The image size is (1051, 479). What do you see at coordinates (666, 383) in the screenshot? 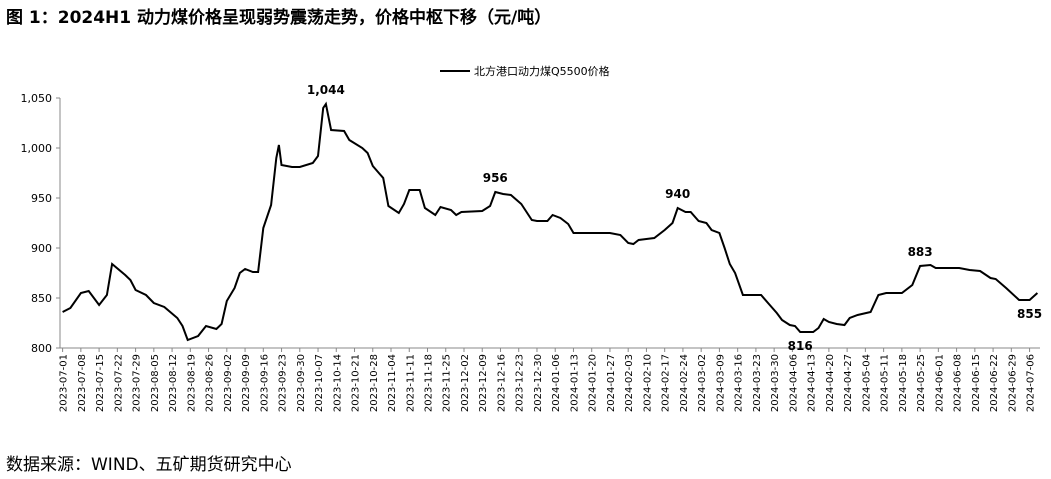
I see `x-tick-label: 2024-02-17` at bounding box center [666, 383].